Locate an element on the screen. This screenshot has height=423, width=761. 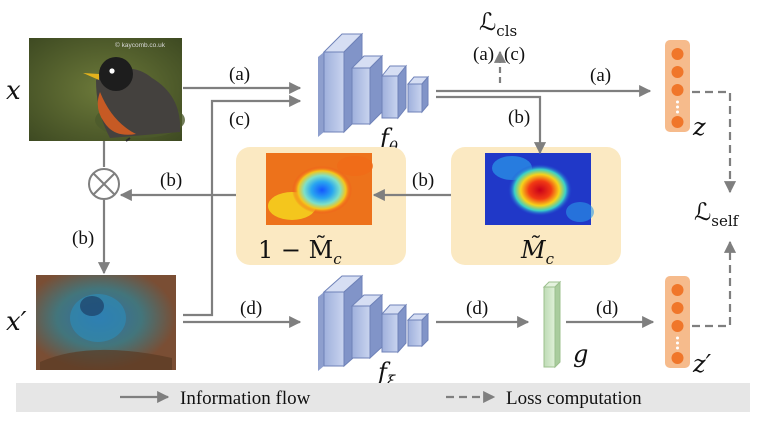
flow-label-x-to-encoder: (a) is located at coordinates (239, 74).